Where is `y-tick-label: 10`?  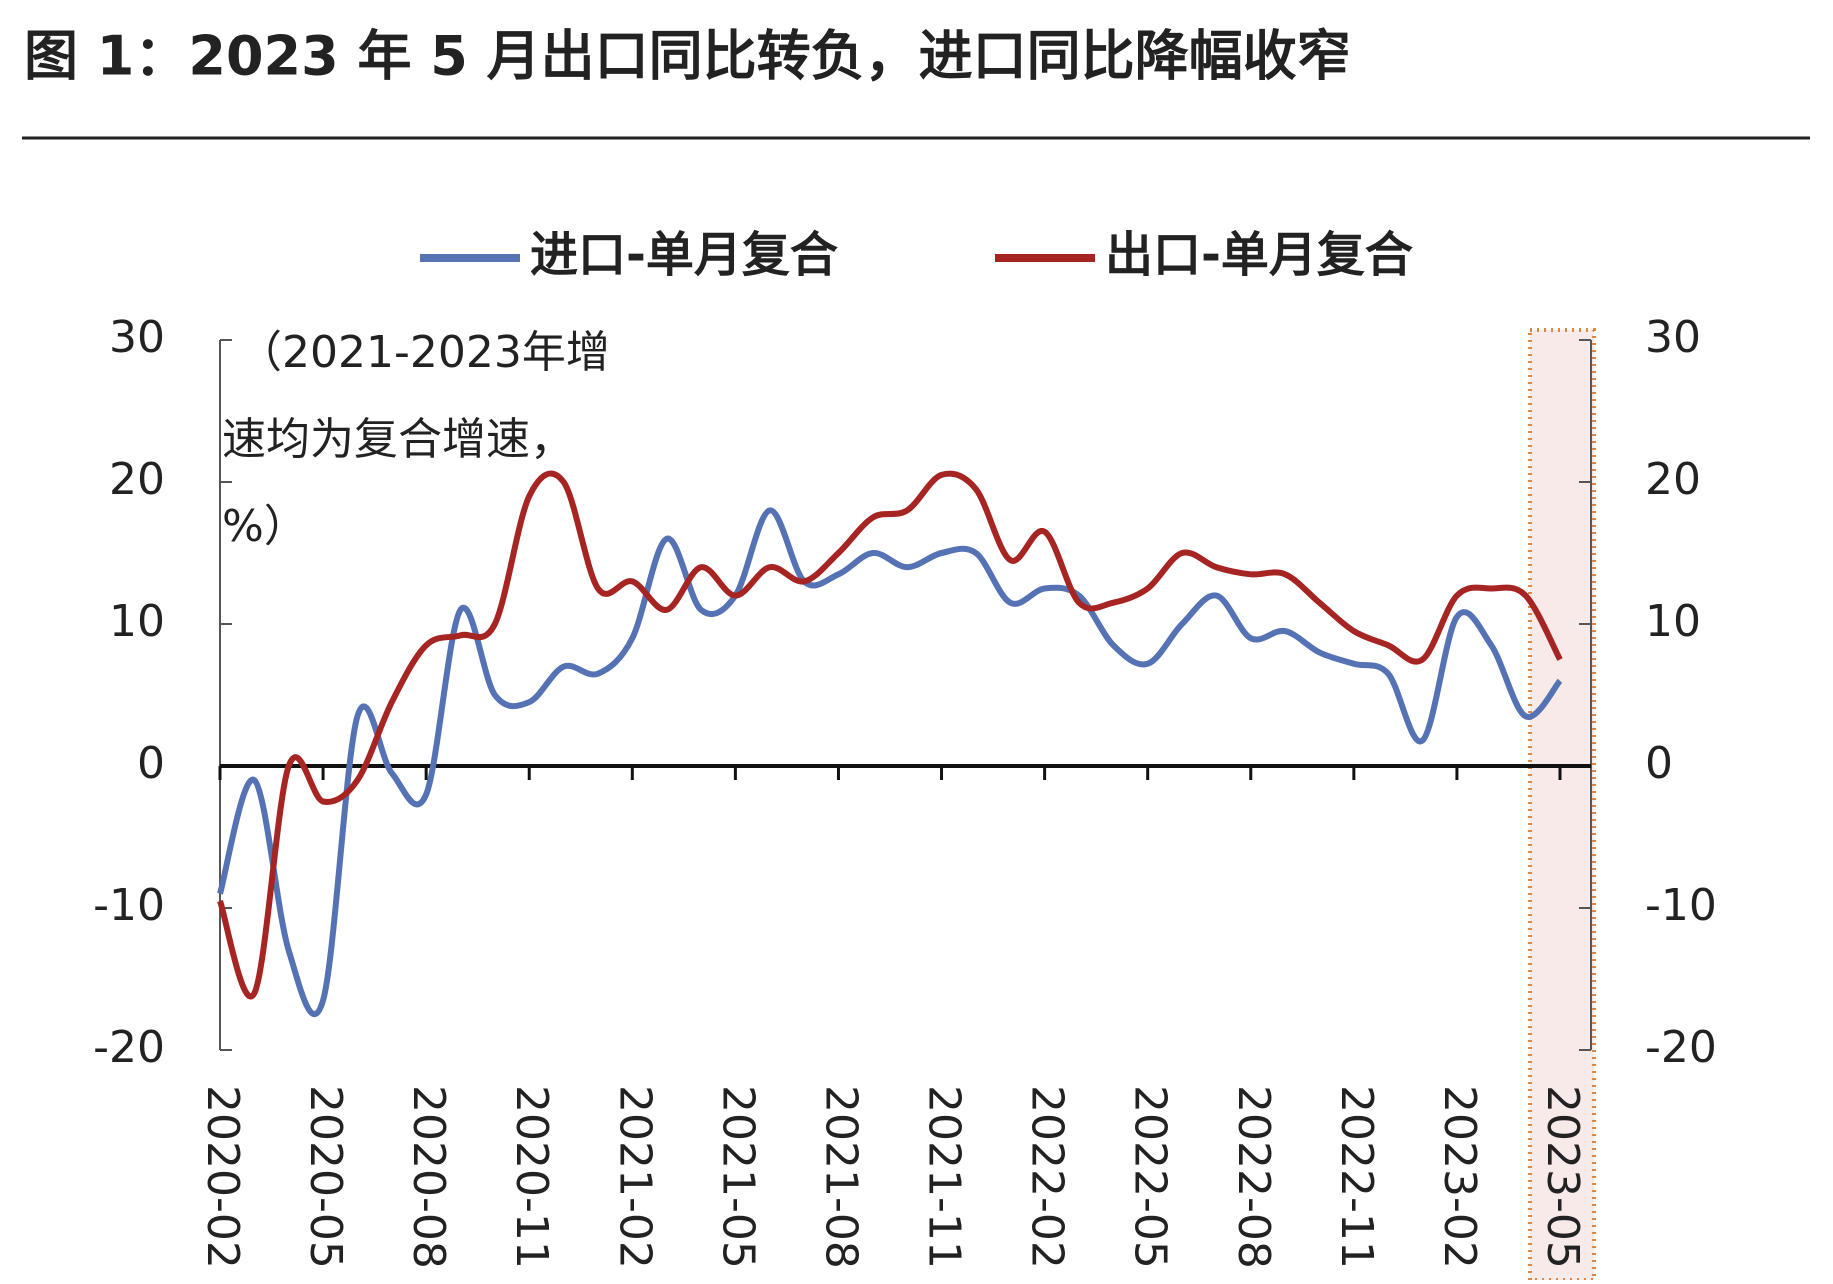 y-tick-label: 10 is located at coordinates (137, 621).